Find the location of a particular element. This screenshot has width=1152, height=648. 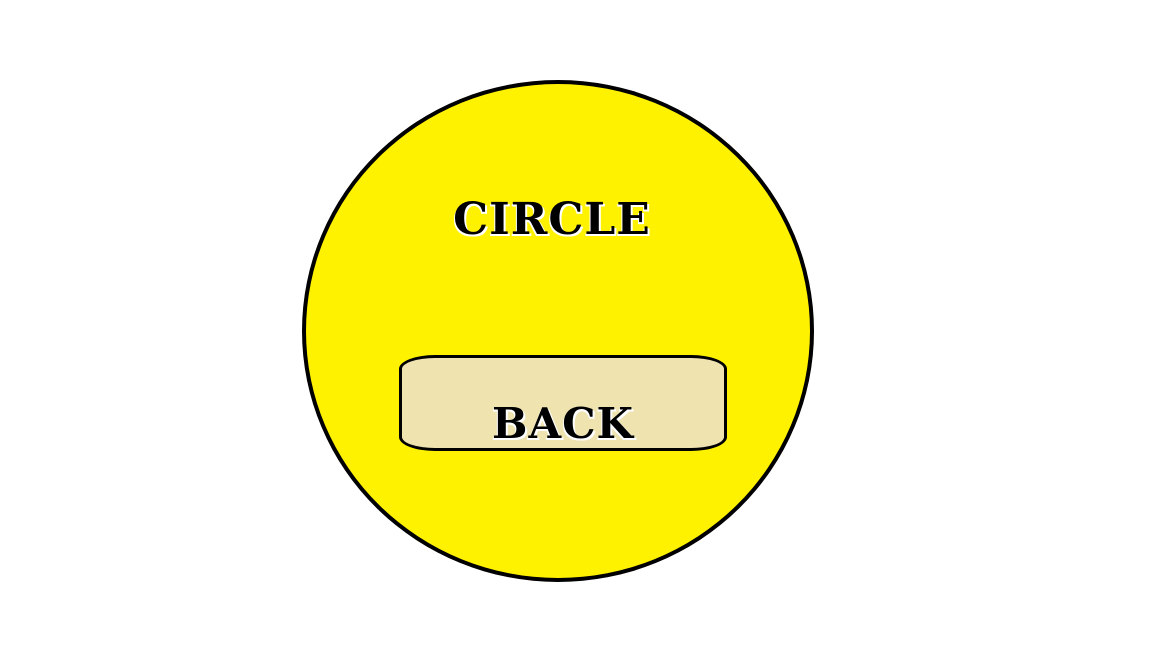

back-button-label: BACK is located at coordinates (563, 423).